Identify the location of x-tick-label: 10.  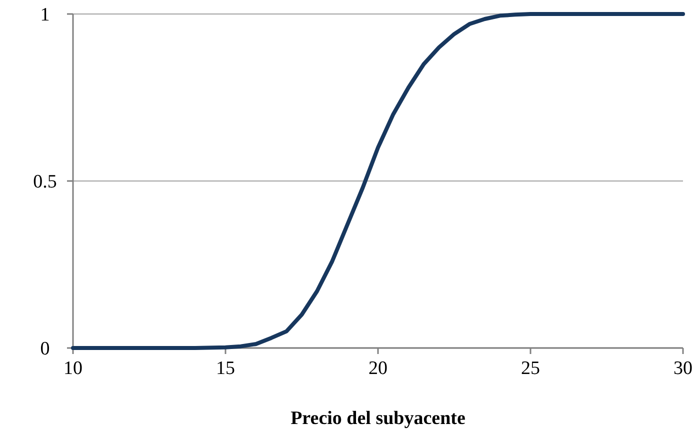
(73, 368).